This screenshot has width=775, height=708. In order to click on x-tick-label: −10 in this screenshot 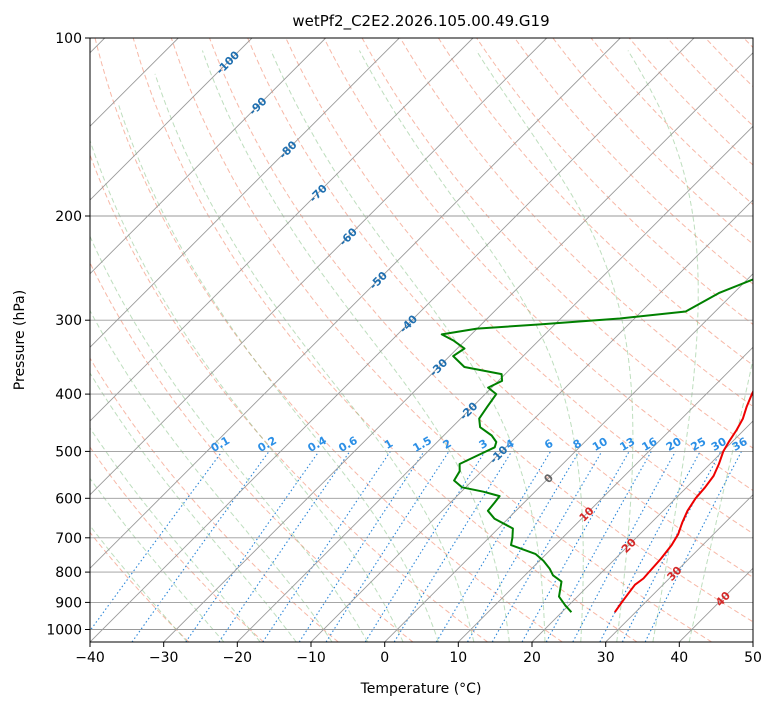, I will do `click(311, 658)`.